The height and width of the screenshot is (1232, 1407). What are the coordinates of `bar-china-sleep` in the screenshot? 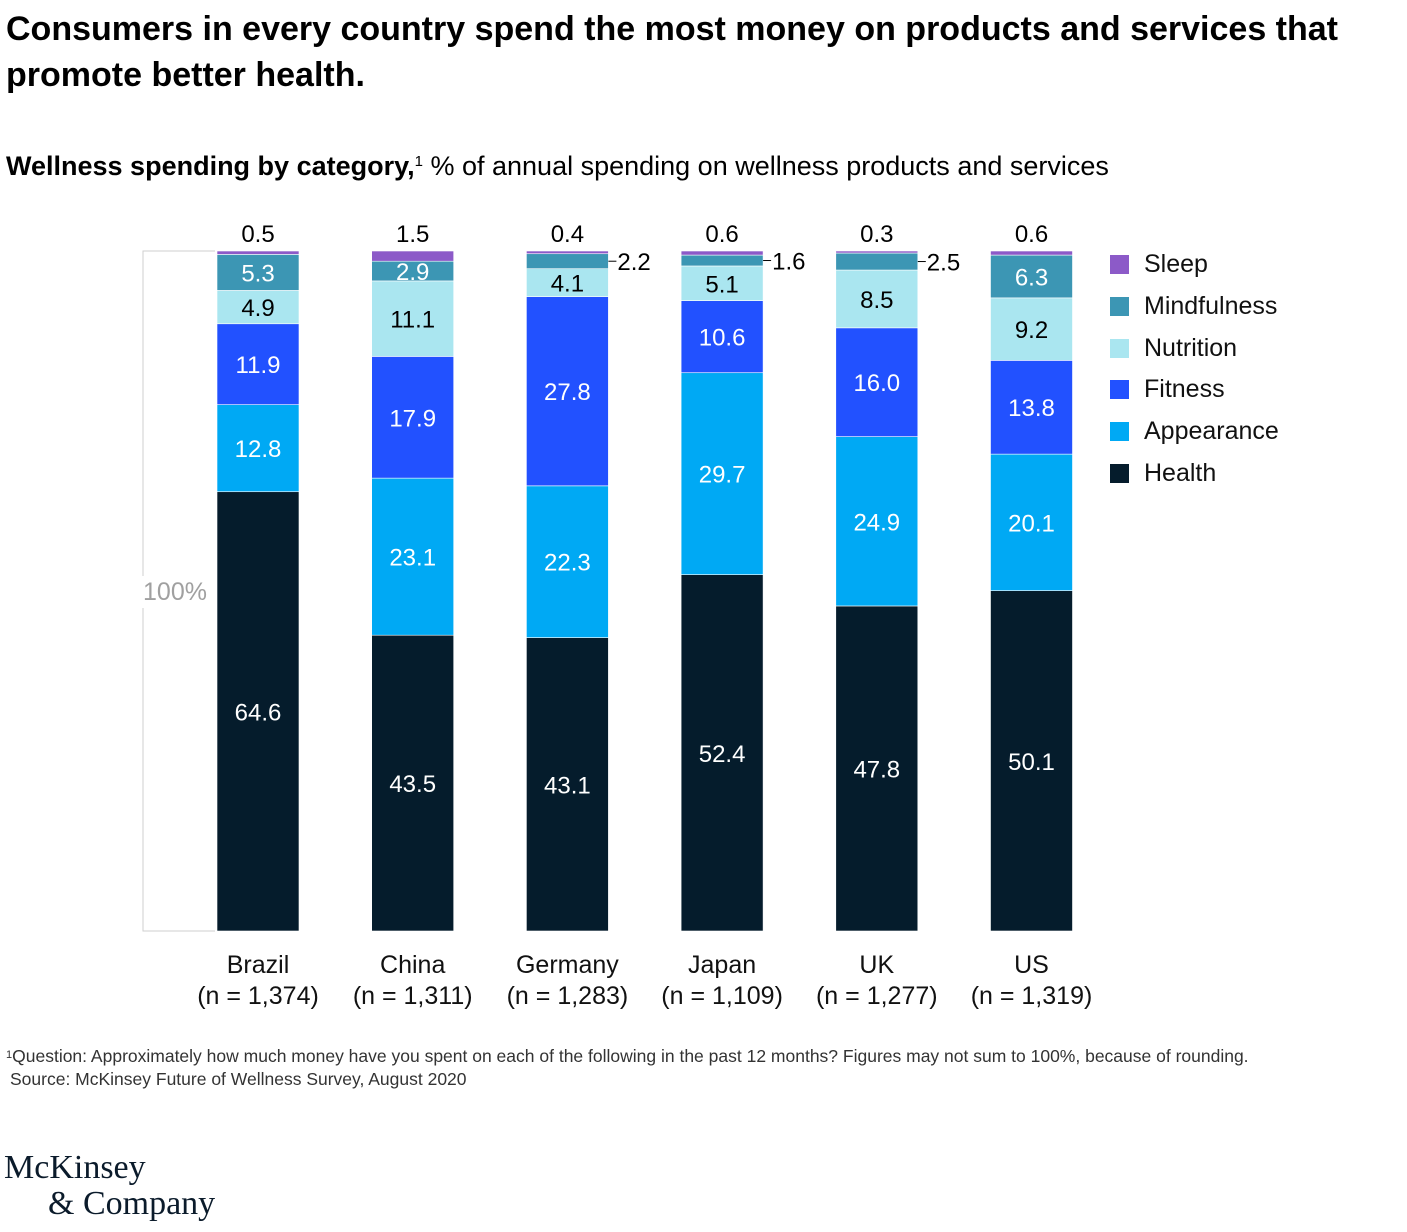 It's located at (413, 256).